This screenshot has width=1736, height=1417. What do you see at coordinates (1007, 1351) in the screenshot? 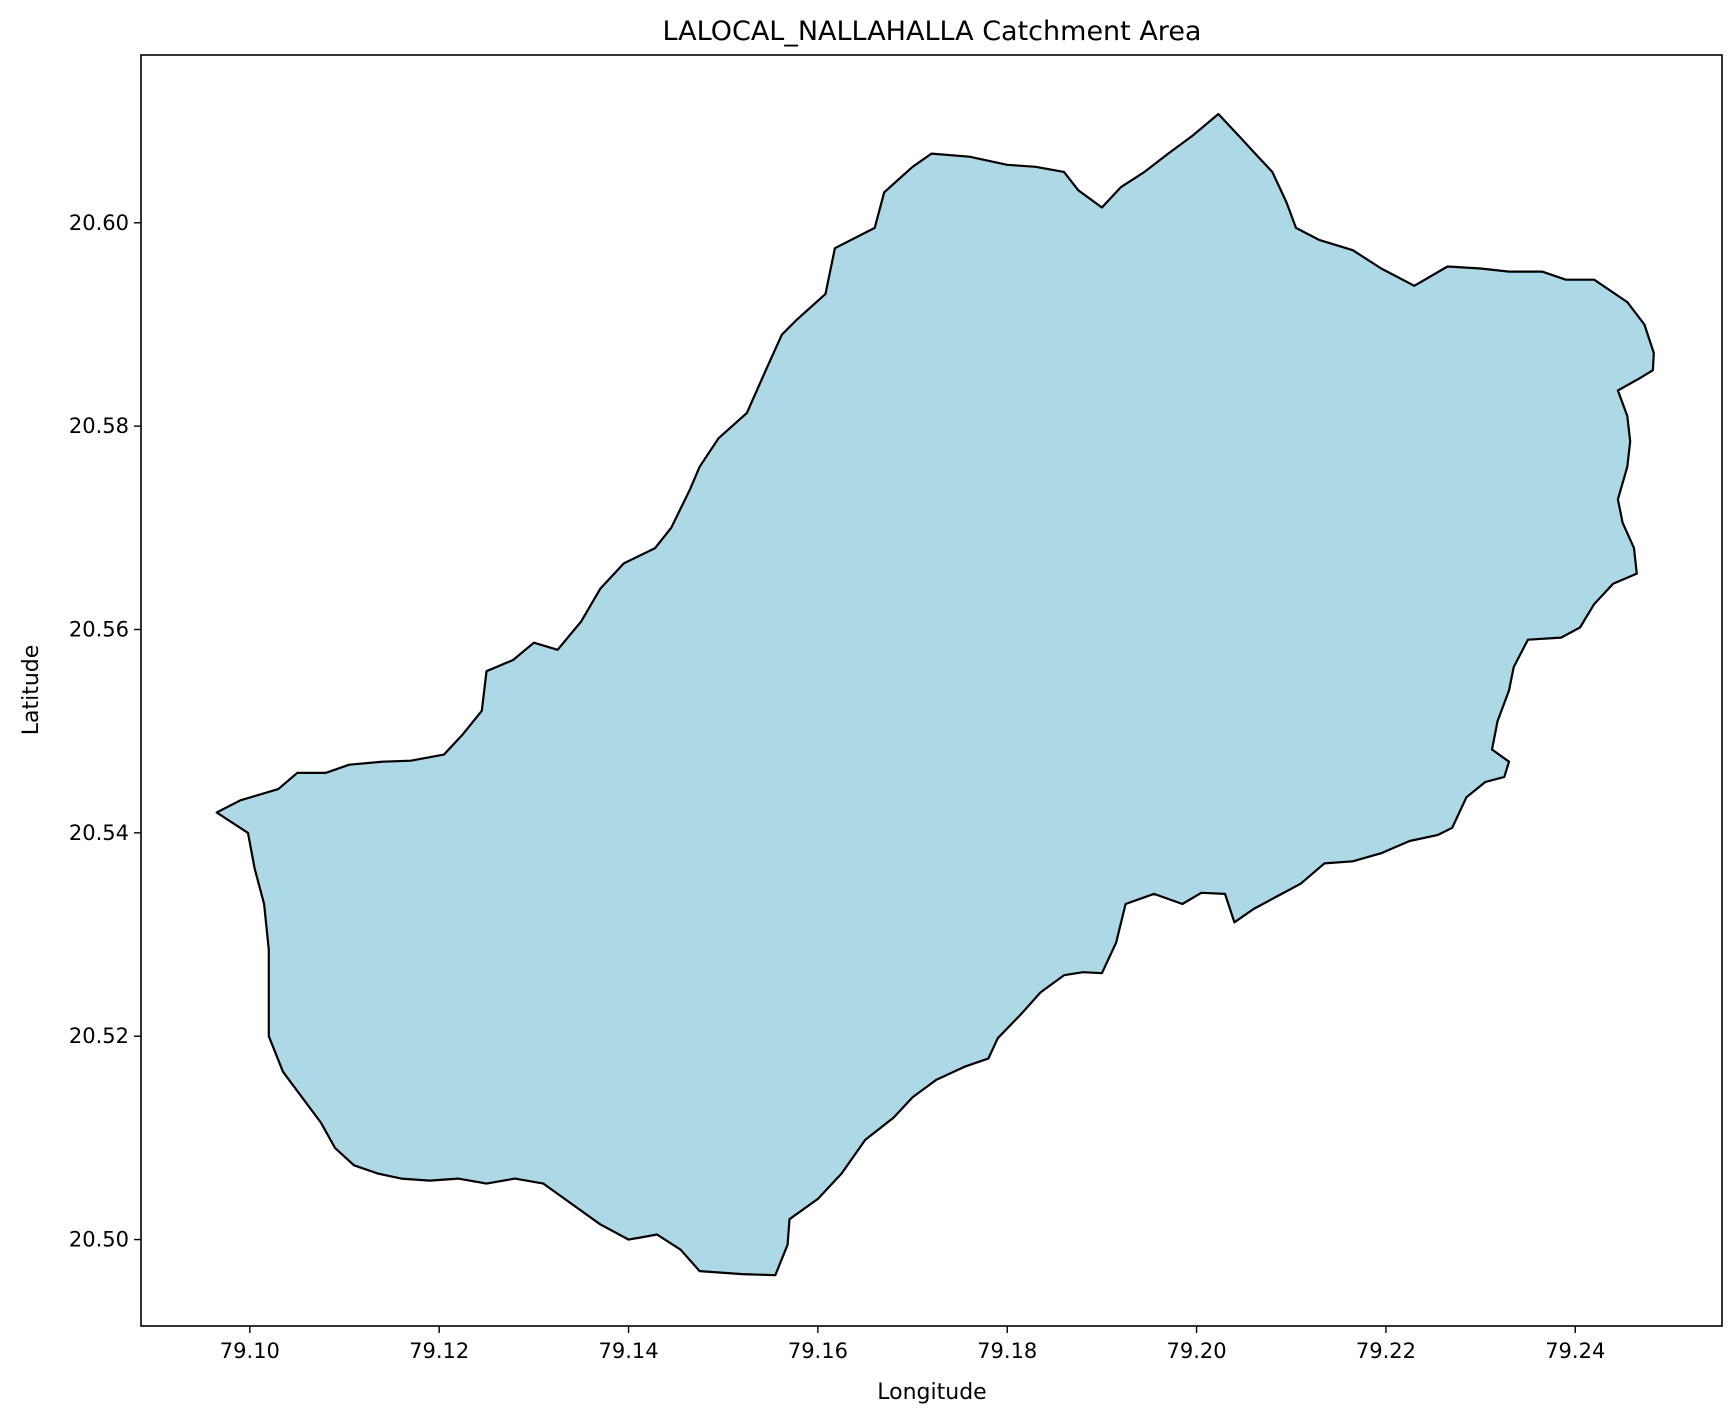
I see `x-tick-label: 79.18` at bounding box center [1007, 1351].